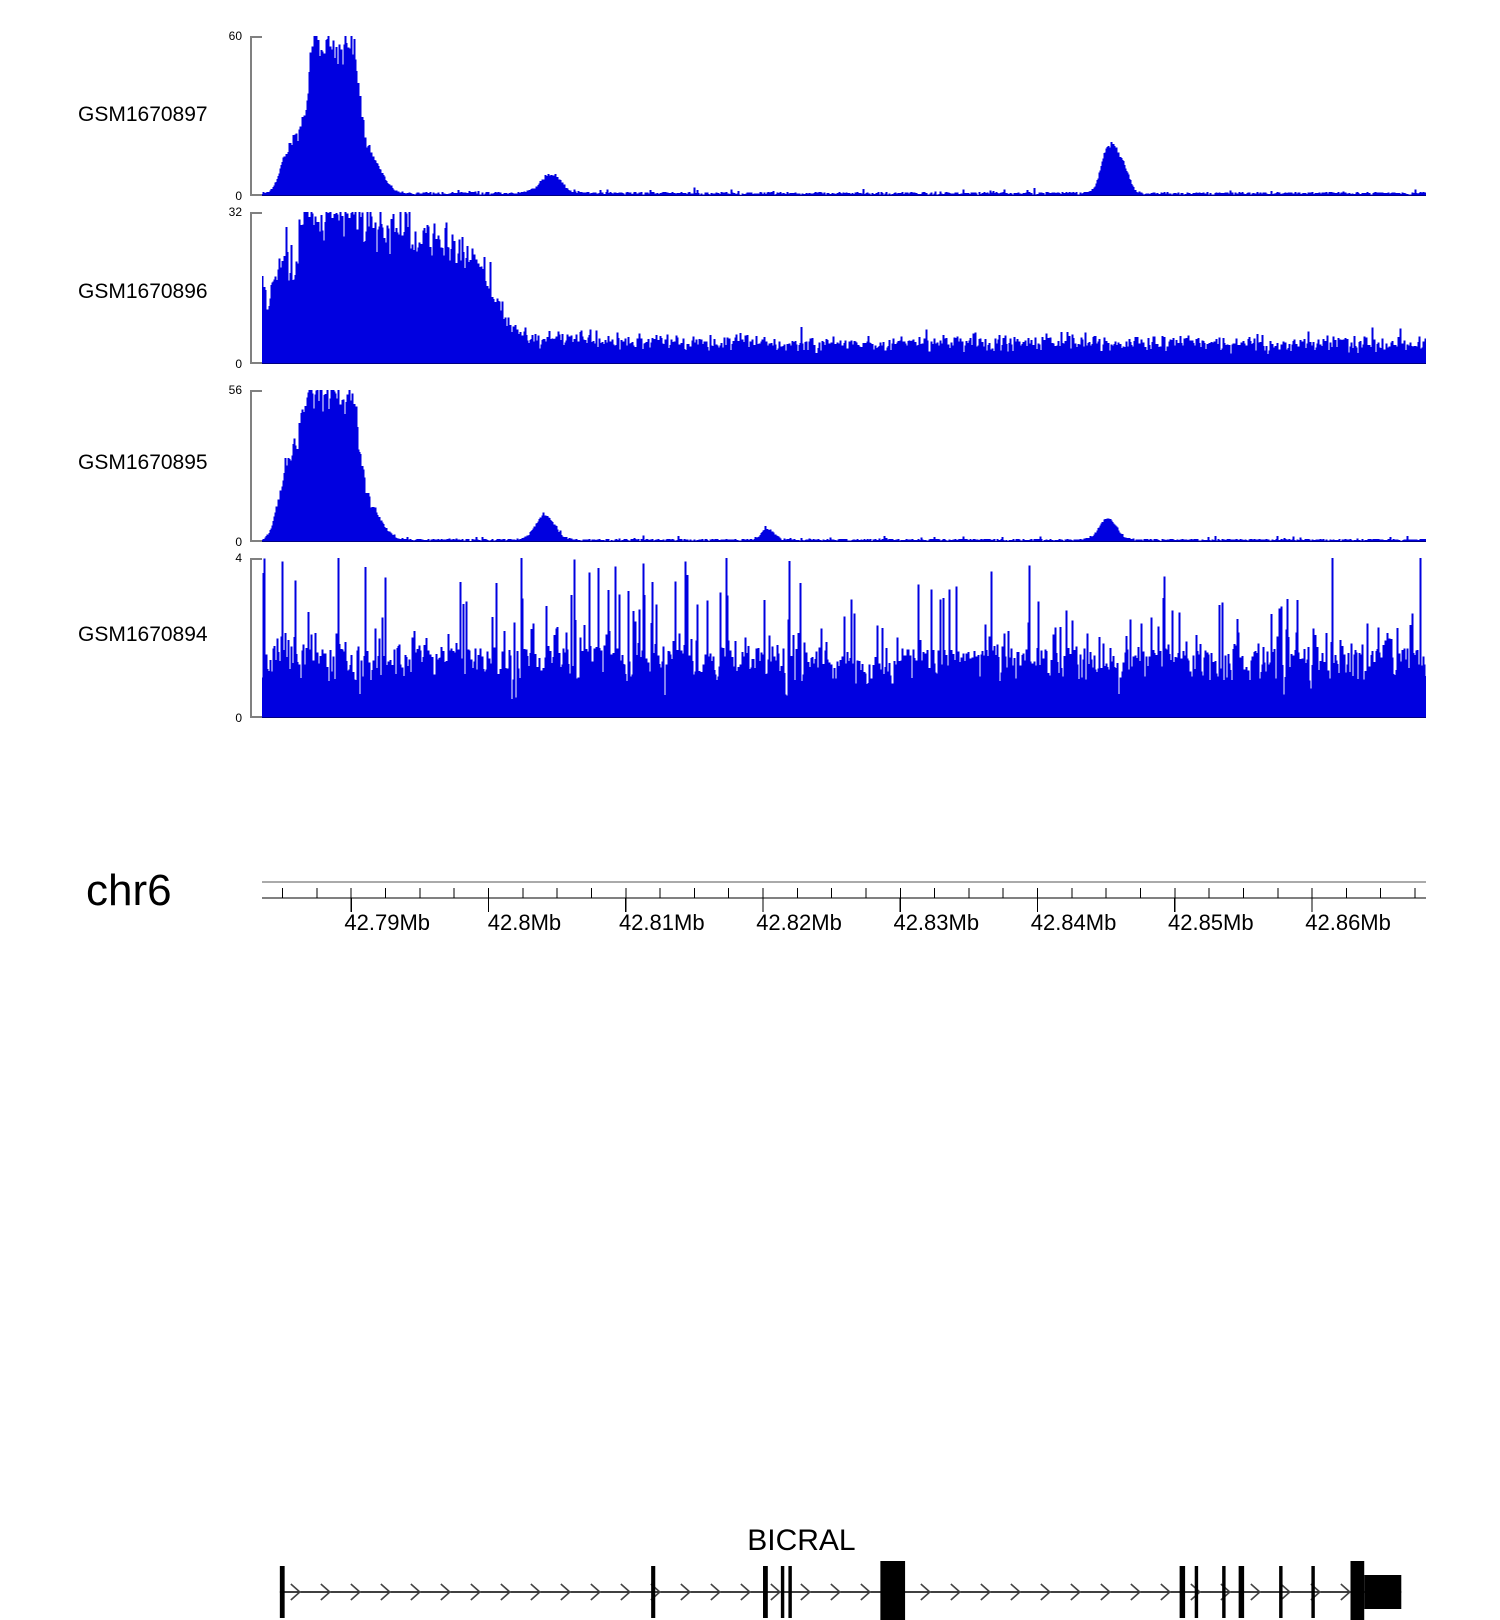  What do you see at coordinates (387, 922) in the screenshot?
I see `axis-tick-label: 42.79Mb` at bounding box center [387, 922].